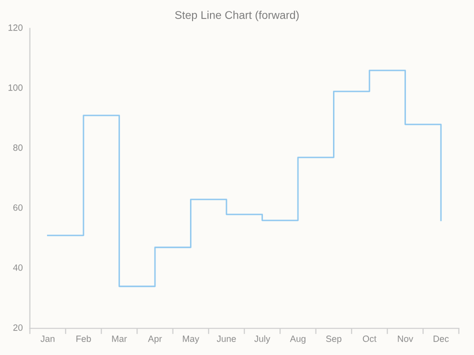  I want to click on x-tick-label: Aug, so click(298, 340).